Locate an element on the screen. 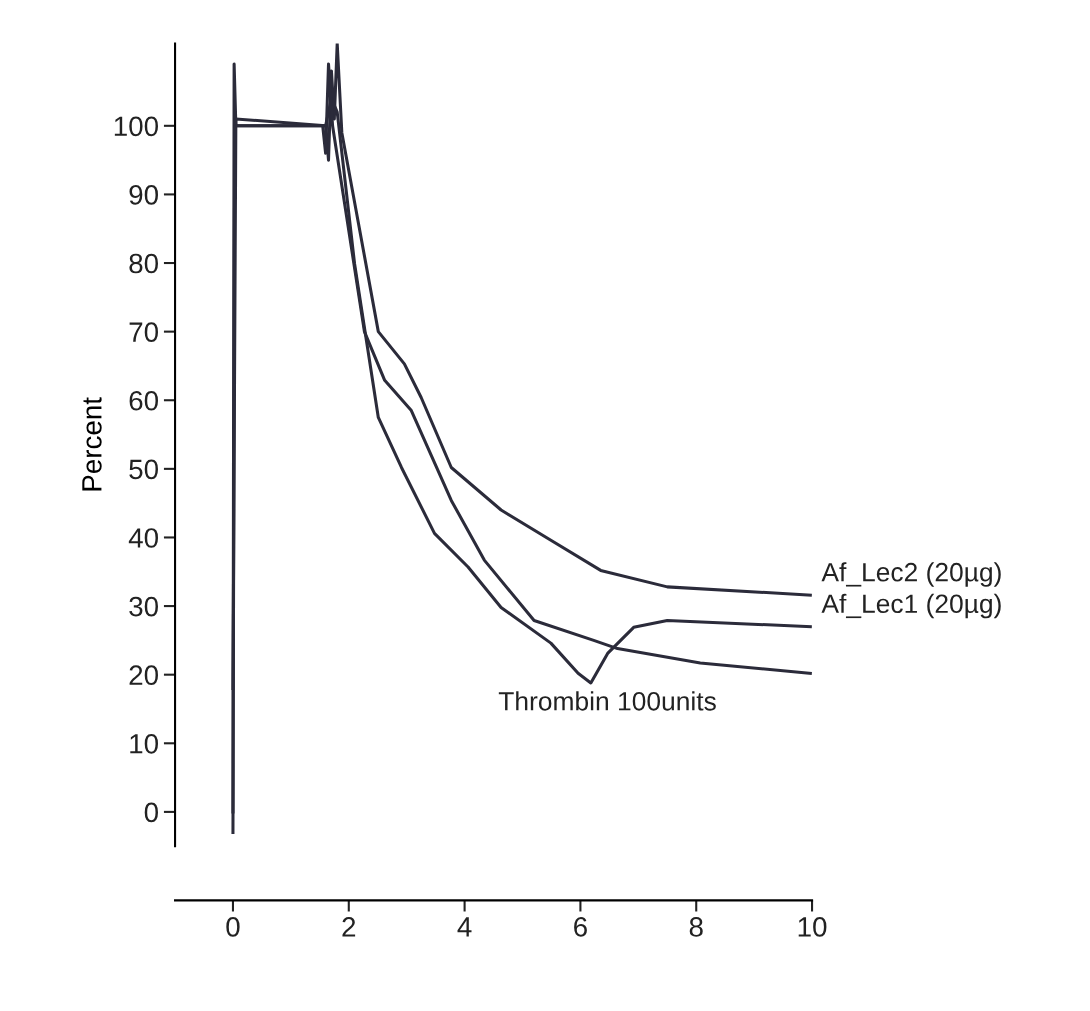 The width and height of the screenshot is (1090, 1011). y-tick-label: 100 is located at coordinates (136, 126).